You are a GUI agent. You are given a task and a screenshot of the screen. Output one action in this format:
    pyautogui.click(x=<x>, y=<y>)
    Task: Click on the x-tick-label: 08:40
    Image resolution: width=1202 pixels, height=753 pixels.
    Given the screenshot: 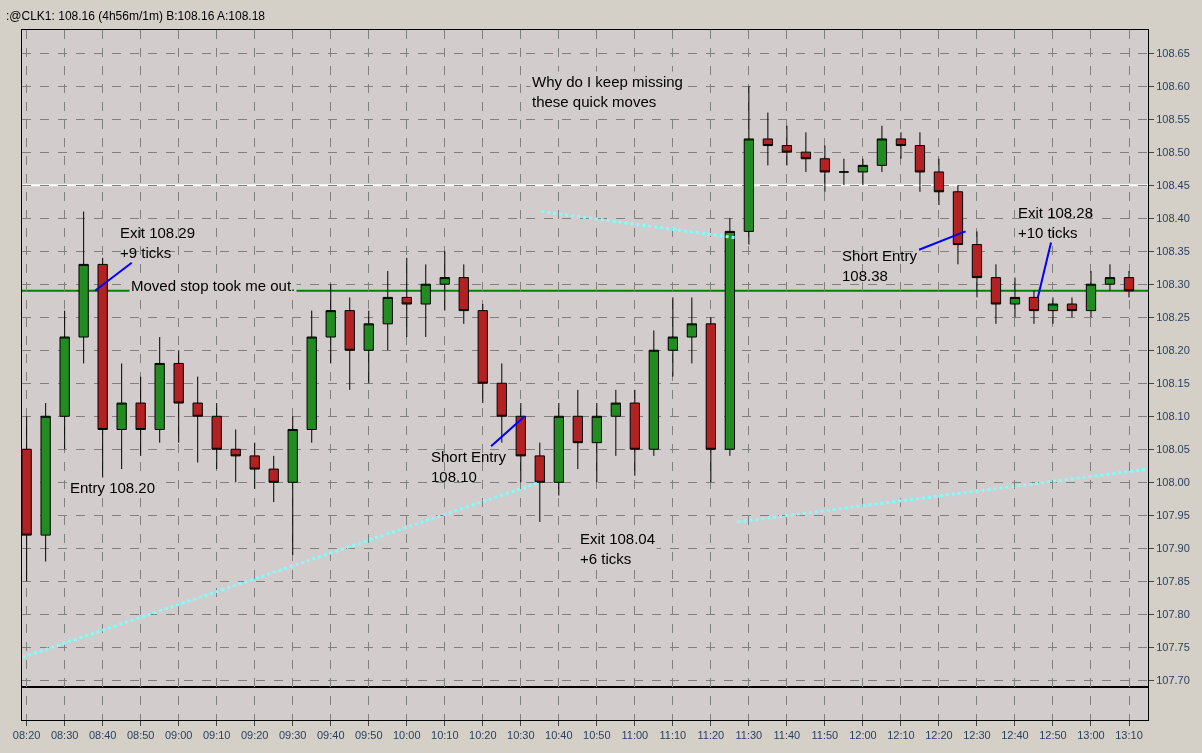 What is the action you would take?
    pyautogui.click(x=102, y=735)
    